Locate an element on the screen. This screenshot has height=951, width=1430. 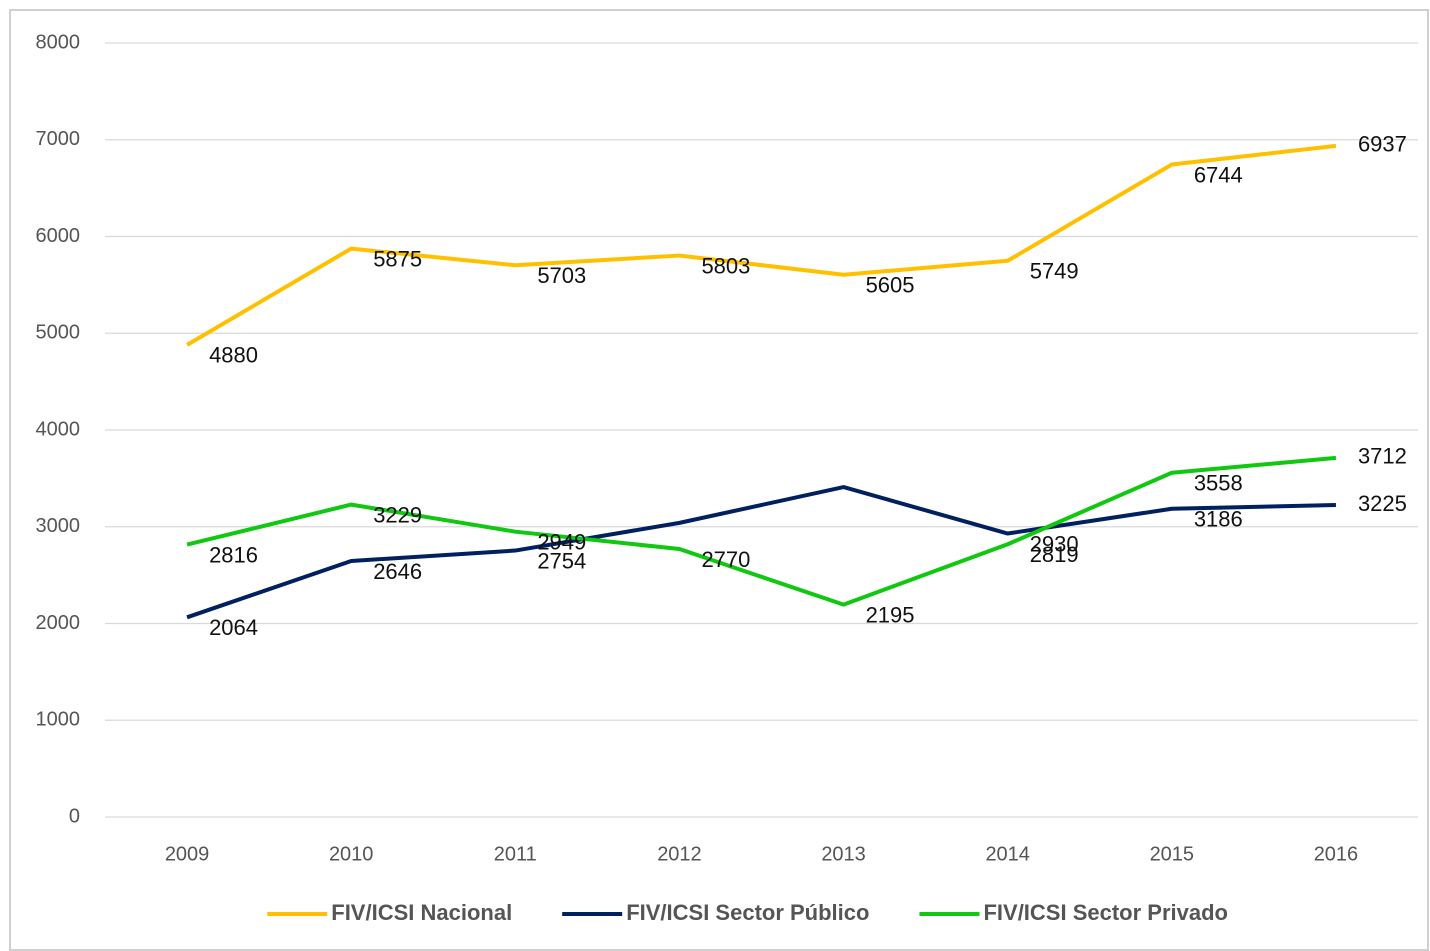
data-label: 6937 is located at coordinates (1382, 144).